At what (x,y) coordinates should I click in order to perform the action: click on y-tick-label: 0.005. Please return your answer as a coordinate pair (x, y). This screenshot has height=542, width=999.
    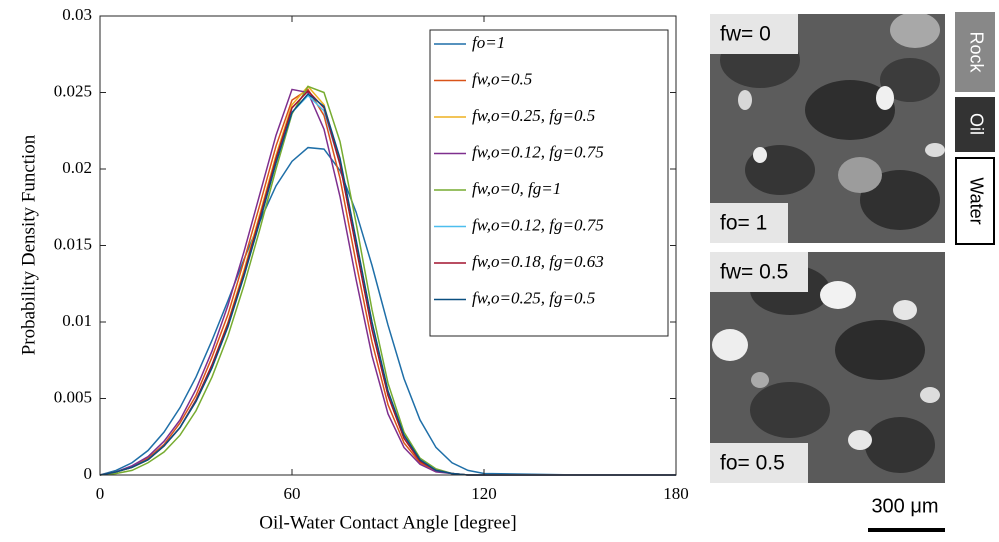
    Looking at the image, I should click on (73, 396).